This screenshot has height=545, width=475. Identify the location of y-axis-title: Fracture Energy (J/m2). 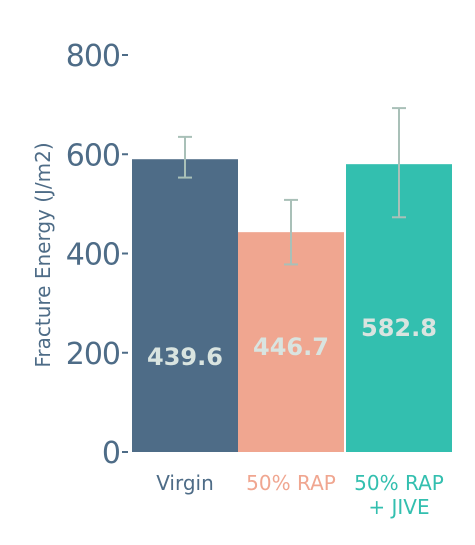
(43, 254).